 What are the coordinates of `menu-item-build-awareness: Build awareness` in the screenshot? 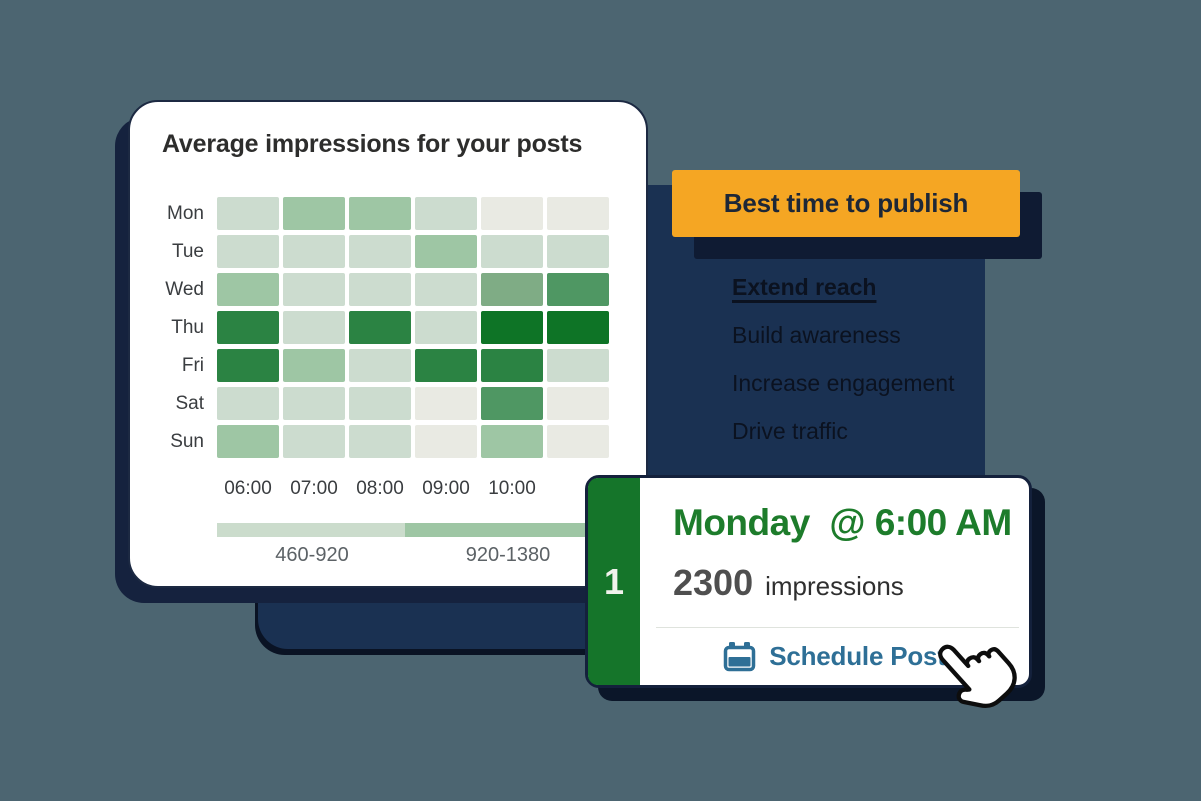 It's located at (816, 335).